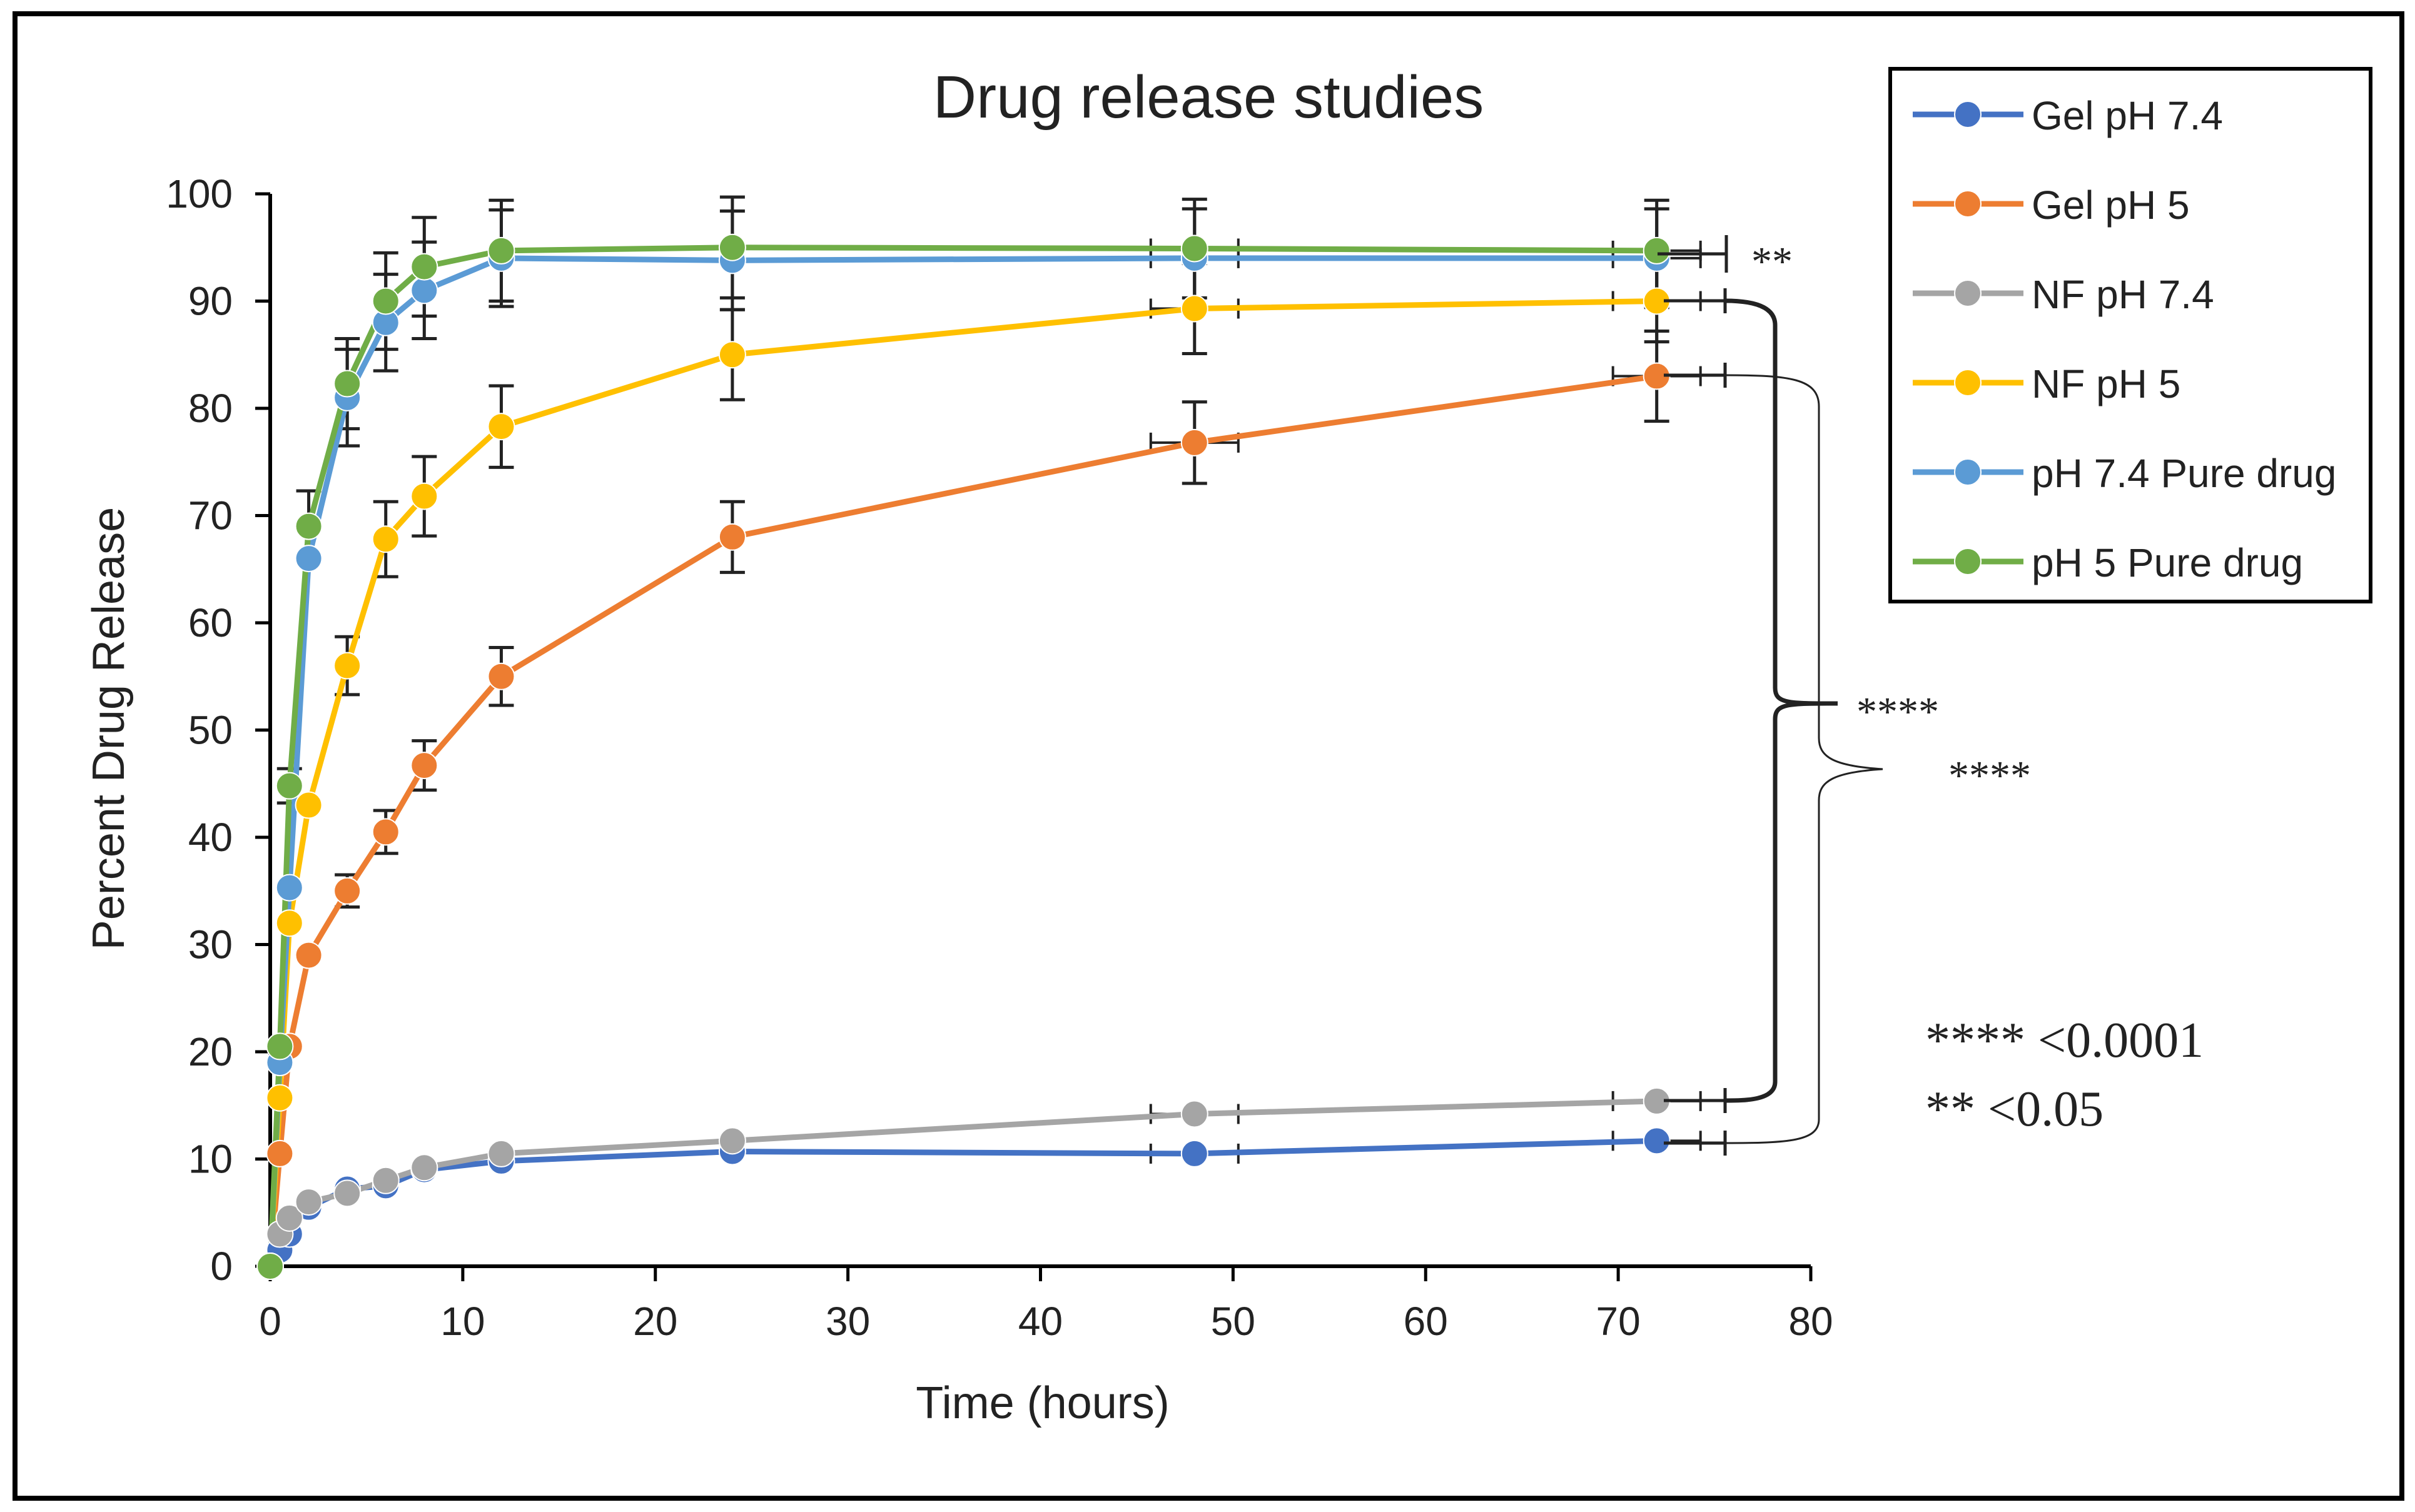 Image resolution: width=2415 pixels, height=1512 pixels. Describe the element at coordinates (2106, 383) in the screenshot. I see `legend-label: NF pH 5` at that location.